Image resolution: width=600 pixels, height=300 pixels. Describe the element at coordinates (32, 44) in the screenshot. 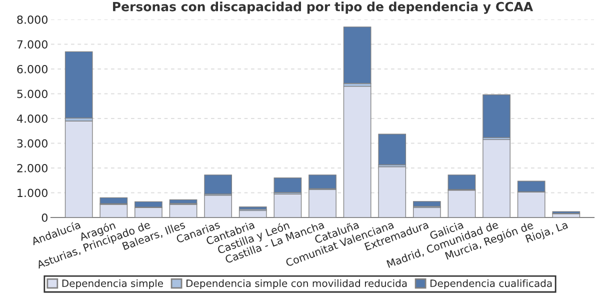

I see `y-tick-label: 7.000` at that location.